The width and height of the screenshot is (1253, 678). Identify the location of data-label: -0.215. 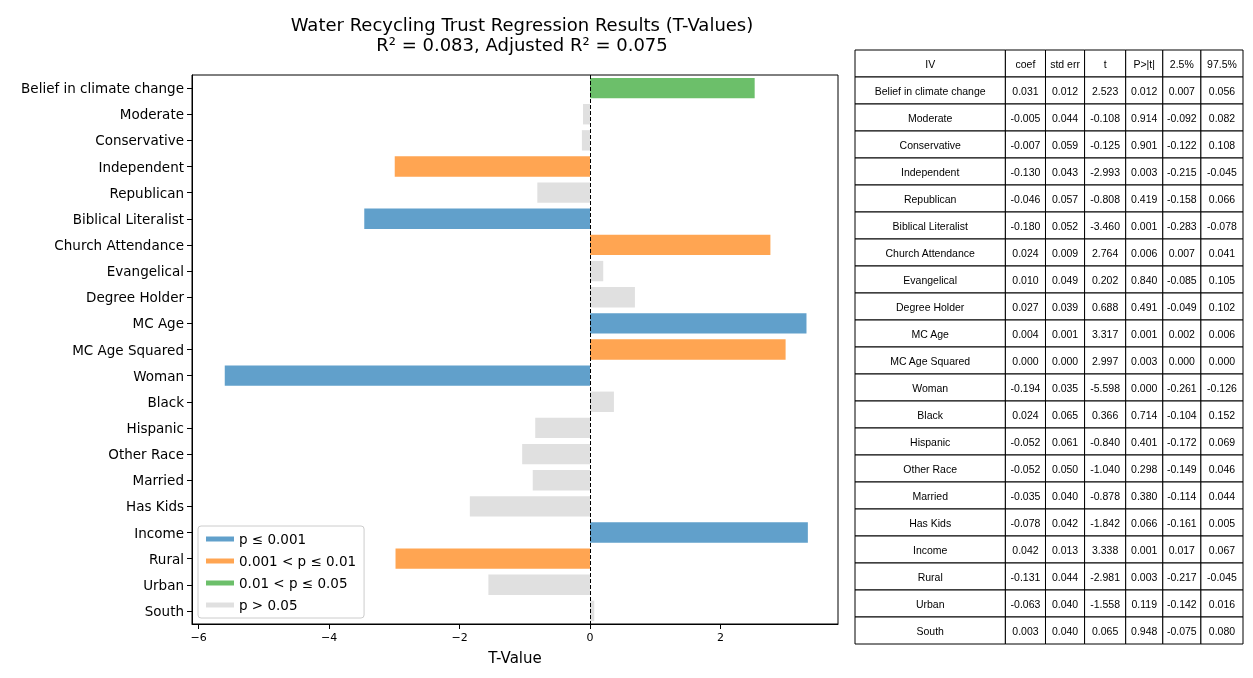
(1181, 171).